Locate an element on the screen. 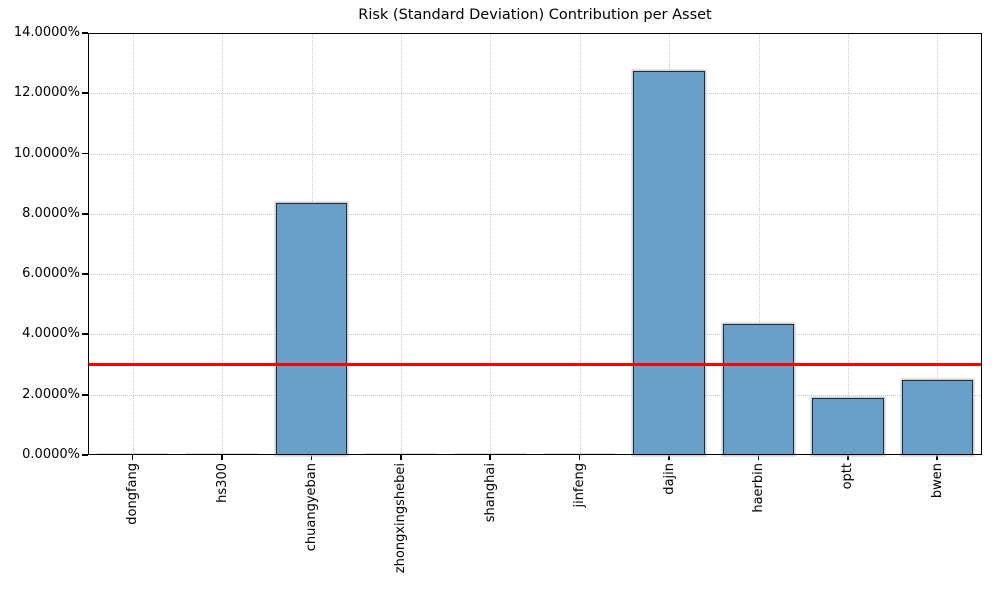 The height and width of the screenshot is (592, 997). bar-jinfeng is located at coordinates (579, 454).